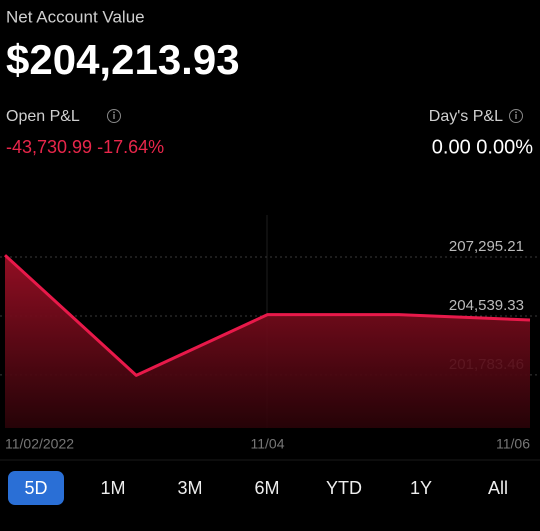 This screenshot has width=540, height=531. Describe the element at coordinates (421, 488) in the screenshot. I see `period-button: 1Y` at that location.